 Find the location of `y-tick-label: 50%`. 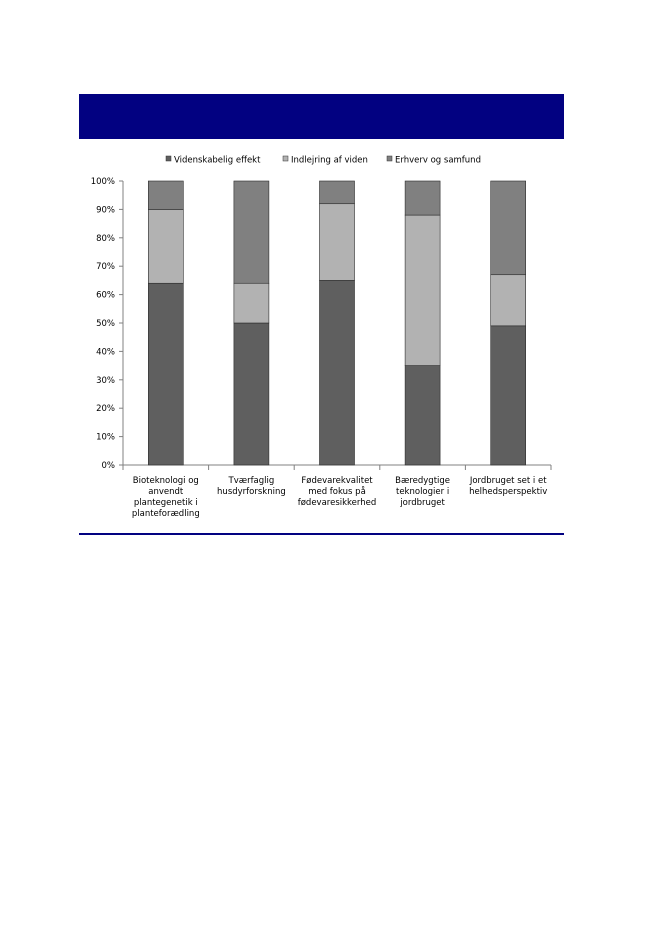

y-tick-label: 50% is located at coordinates (105, 324).